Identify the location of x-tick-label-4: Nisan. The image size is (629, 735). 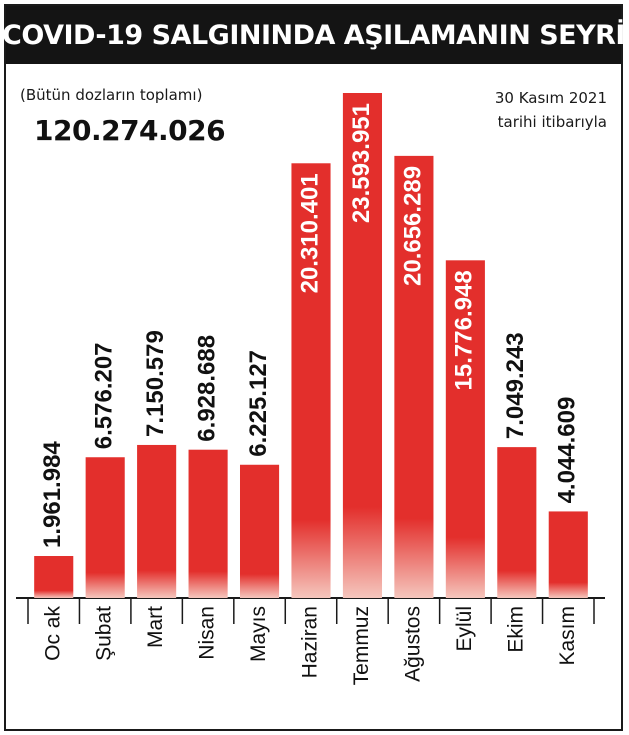
(207, 633).